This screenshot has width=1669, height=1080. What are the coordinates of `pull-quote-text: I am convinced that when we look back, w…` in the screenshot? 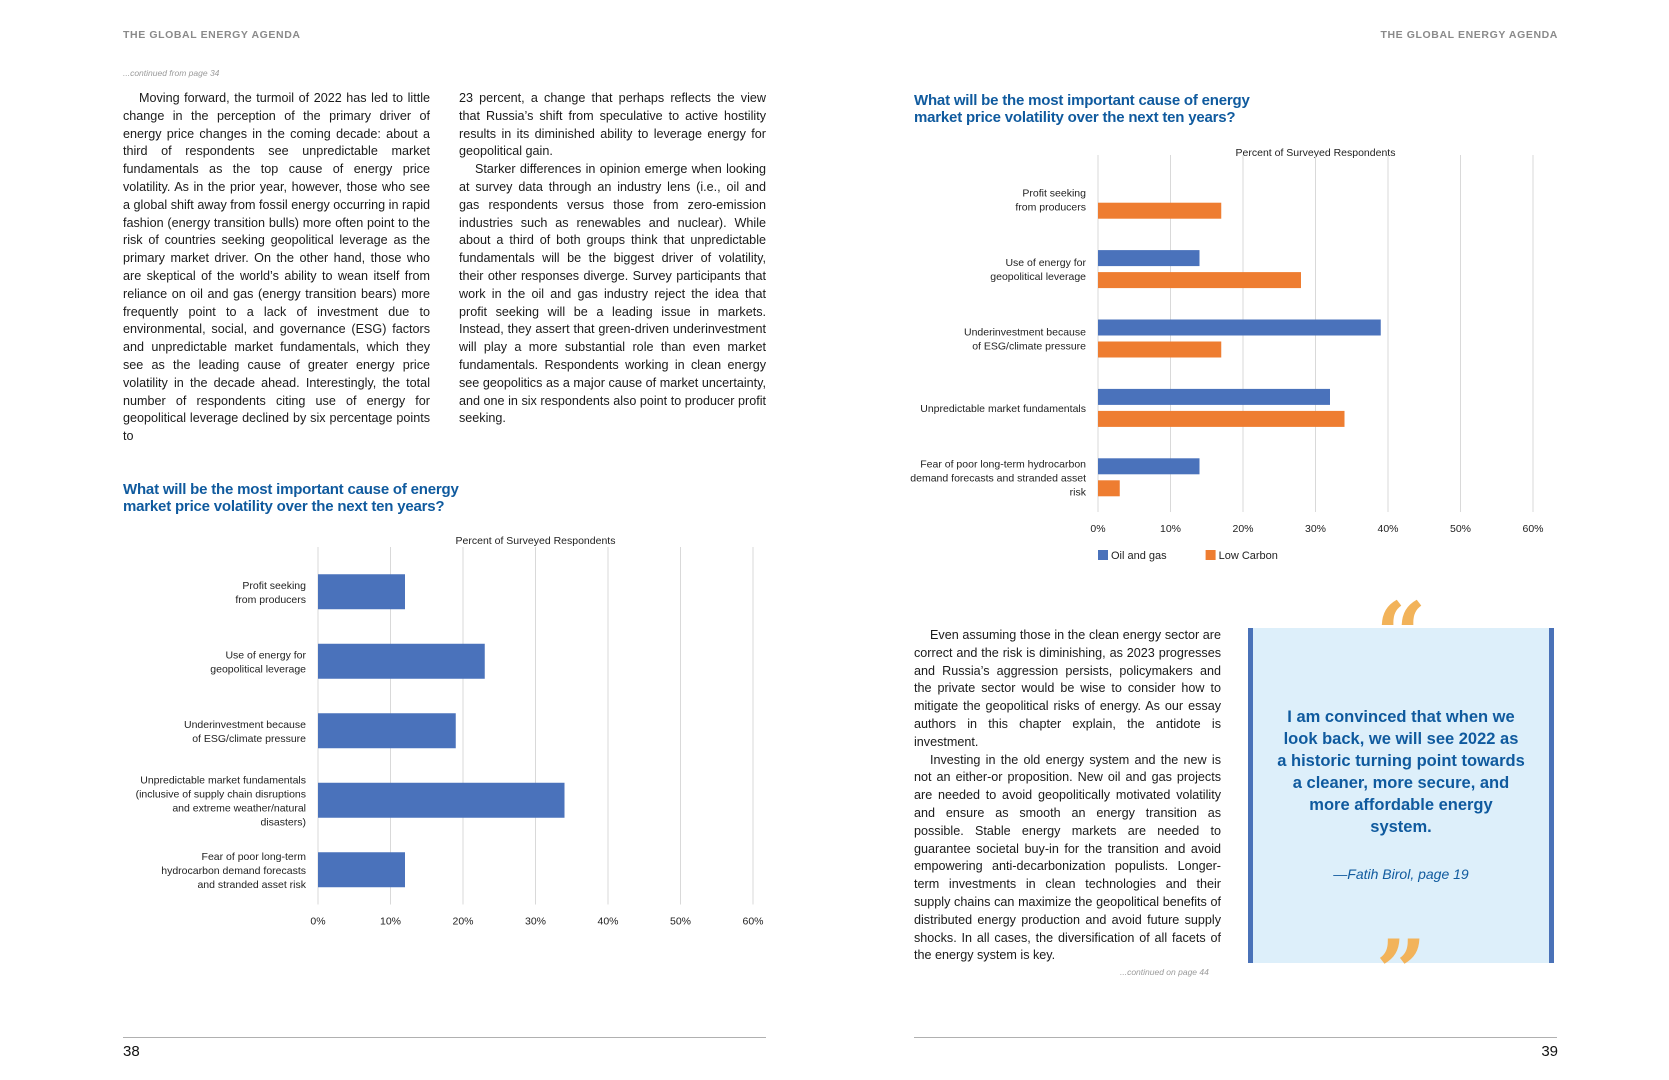 It's located at (1401, 772).